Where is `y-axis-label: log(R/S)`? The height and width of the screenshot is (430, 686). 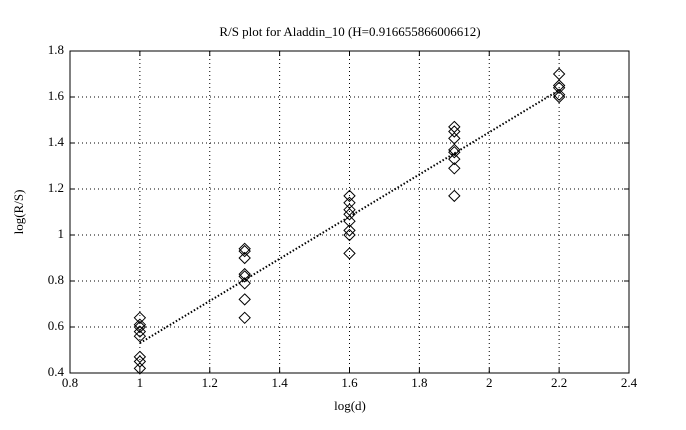 y-axis-label: log(R/S) is located at coordinates (18, 212).